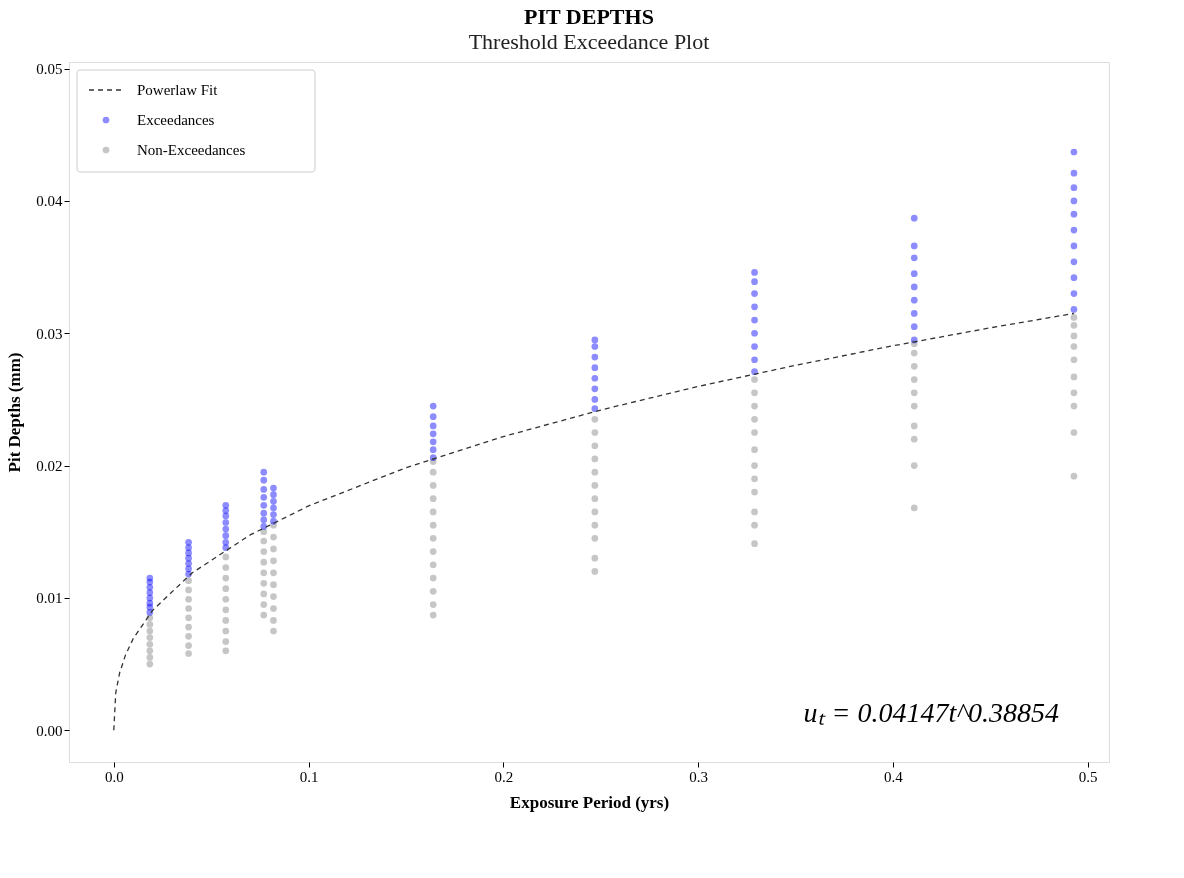 The image size is (1184, 878). What do you see at coordinates (589, 16) in the screenshot?
I see `chart-title: PIT DEPTHS` at bounding box center [589, 16].